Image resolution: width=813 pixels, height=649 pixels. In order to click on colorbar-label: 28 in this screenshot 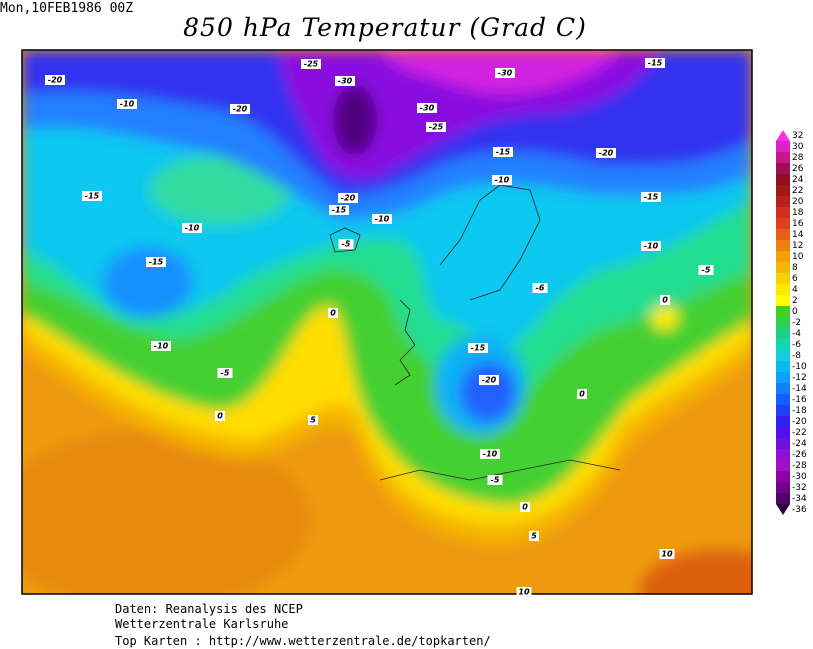, I will do `click(798, 158)`.